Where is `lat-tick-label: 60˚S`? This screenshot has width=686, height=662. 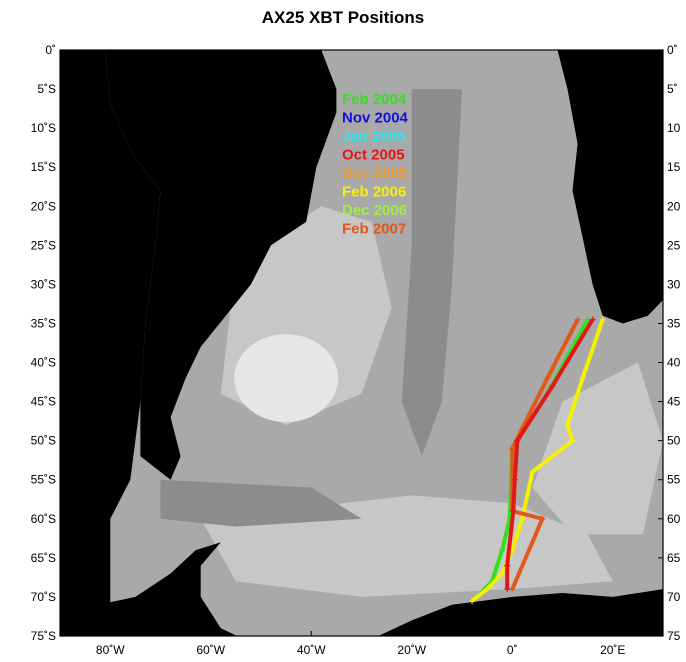
lat-tick-label: 60˚S is located at coordinates (43, 519).